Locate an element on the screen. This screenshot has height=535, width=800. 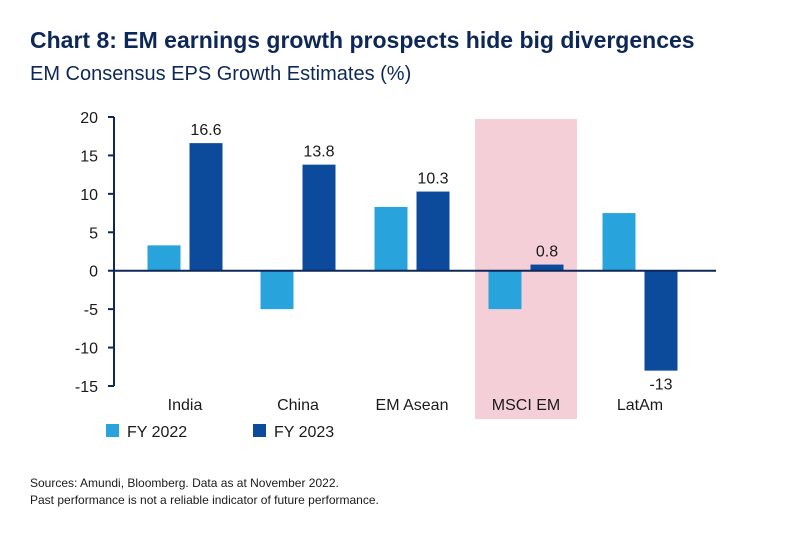
bar-msci-em-fy2022 is located at coordinates (505, 290).